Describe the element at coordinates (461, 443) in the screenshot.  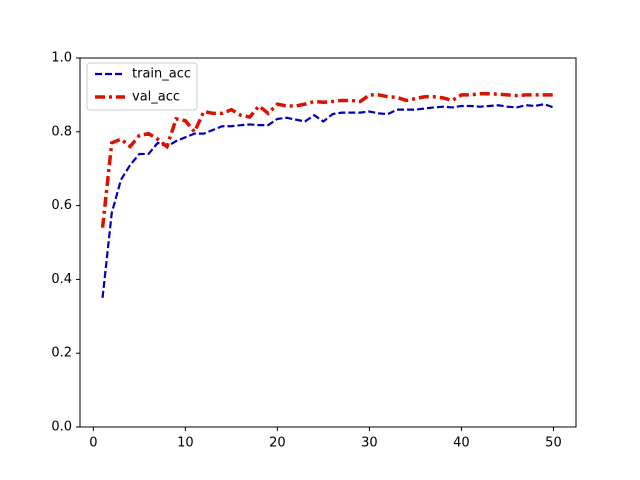
I see `x-tick-label: 40` at that location.